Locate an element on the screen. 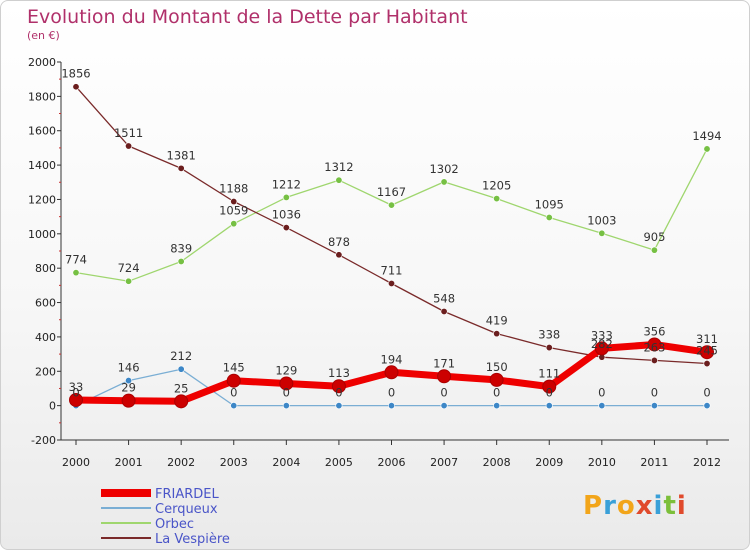 The image size is (750, 550). chart-subtitle: (en €) is located at coordinates (43, 35).